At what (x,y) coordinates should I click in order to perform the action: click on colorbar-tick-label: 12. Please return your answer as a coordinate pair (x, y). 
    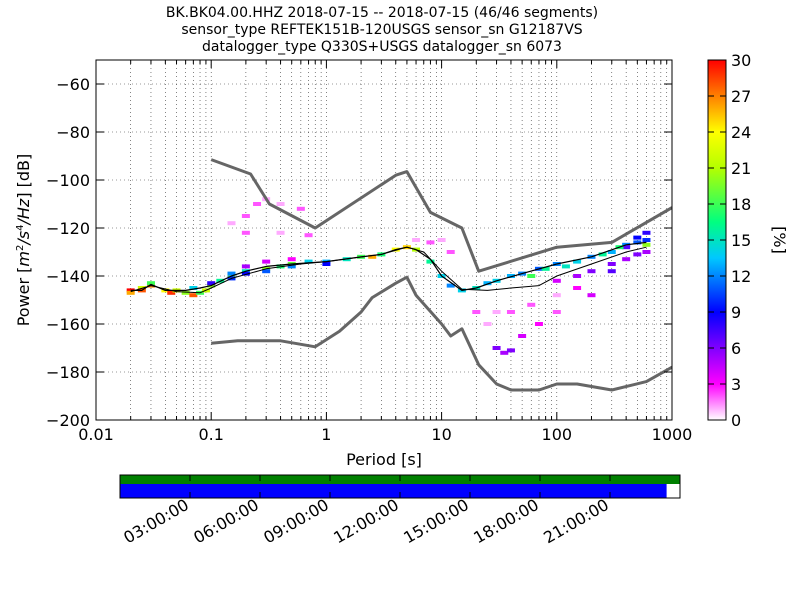
    Looking at the image, I should click on (741, 276).